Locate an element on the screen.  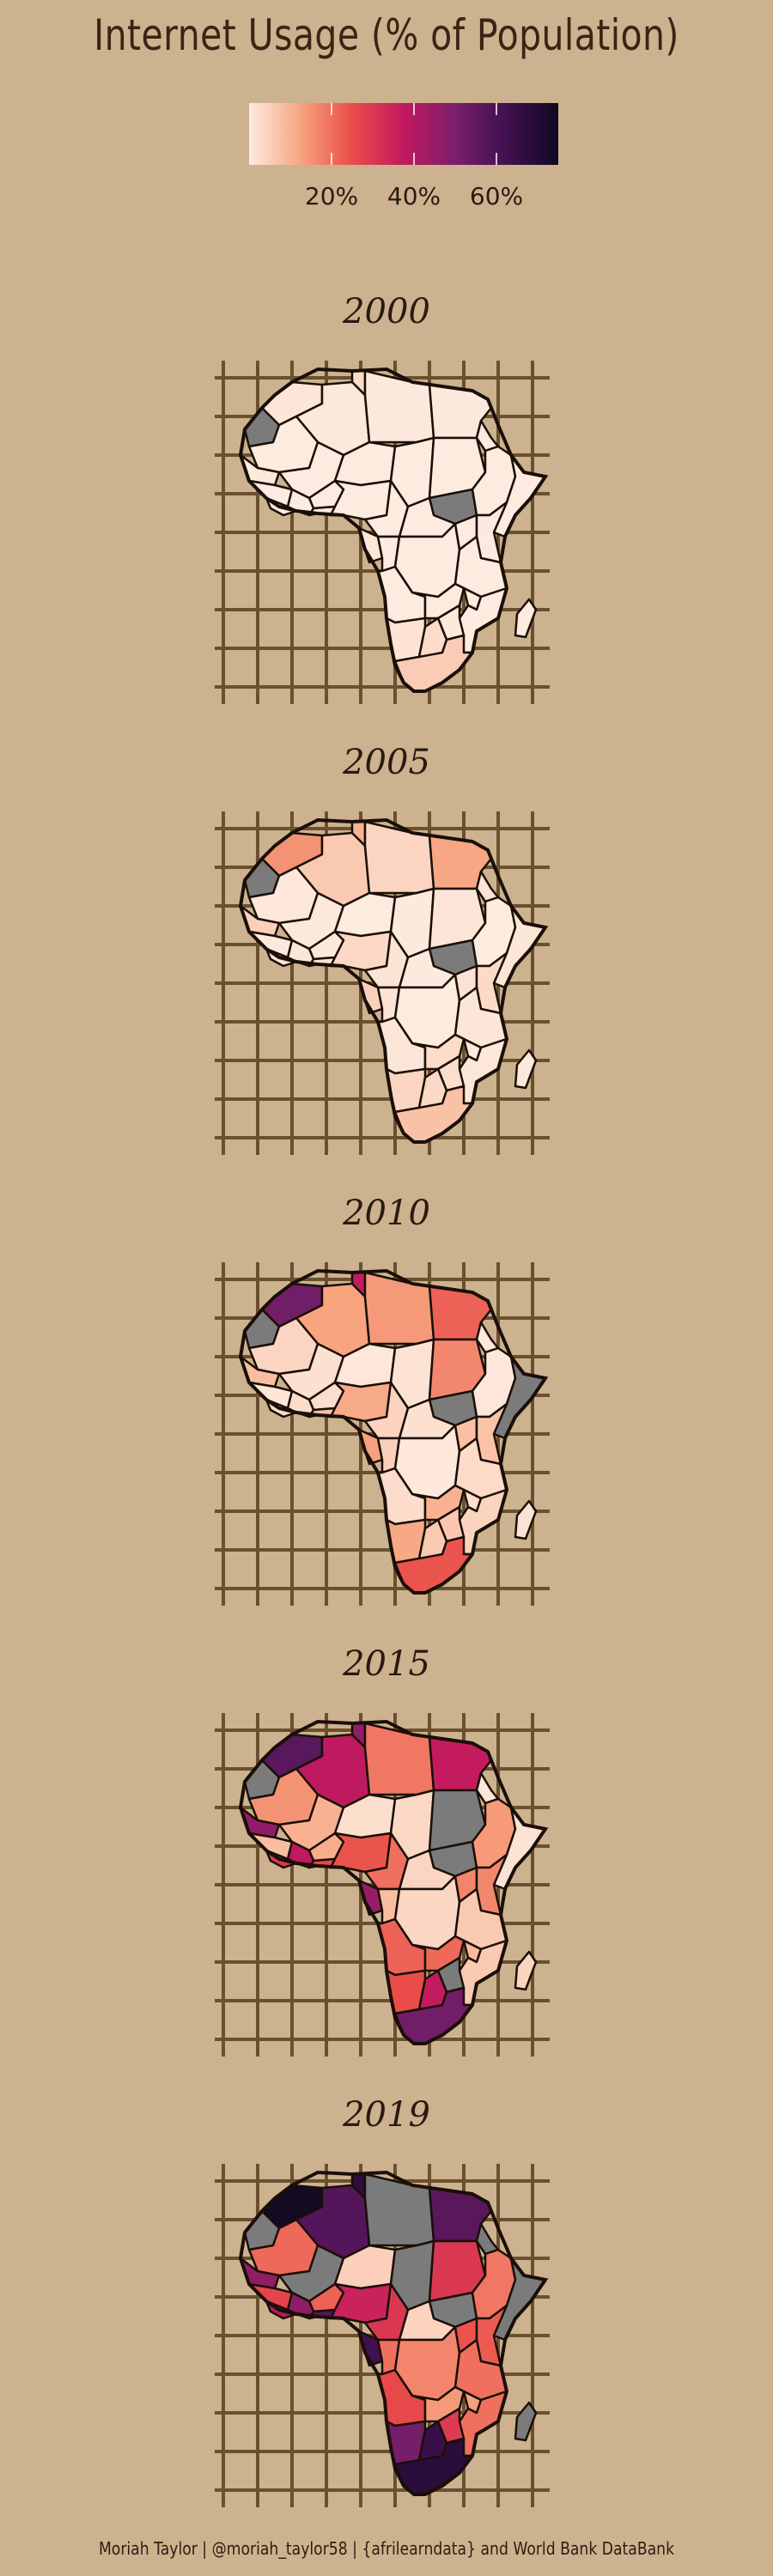
colorbar-tick-label: 20% is located at coordinates (331, 196).